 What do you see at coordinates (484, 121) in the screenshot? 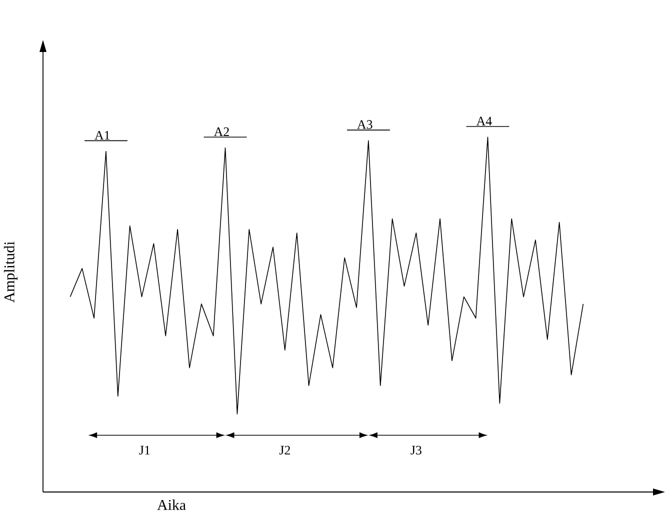
I see `text: A4` at bounding box center [484, 121].